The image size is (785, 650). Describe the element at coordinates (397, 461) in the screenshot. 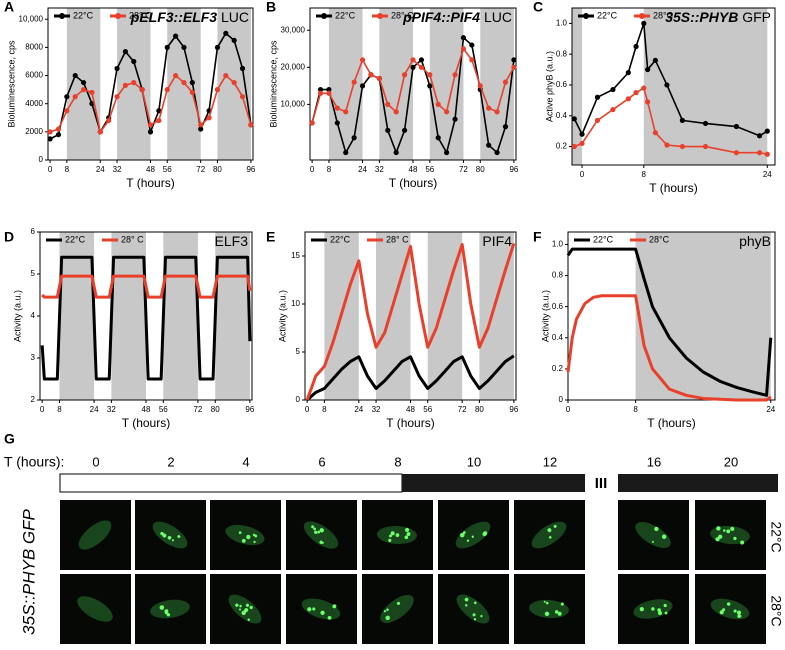

I see `time-value: 8` at that location.